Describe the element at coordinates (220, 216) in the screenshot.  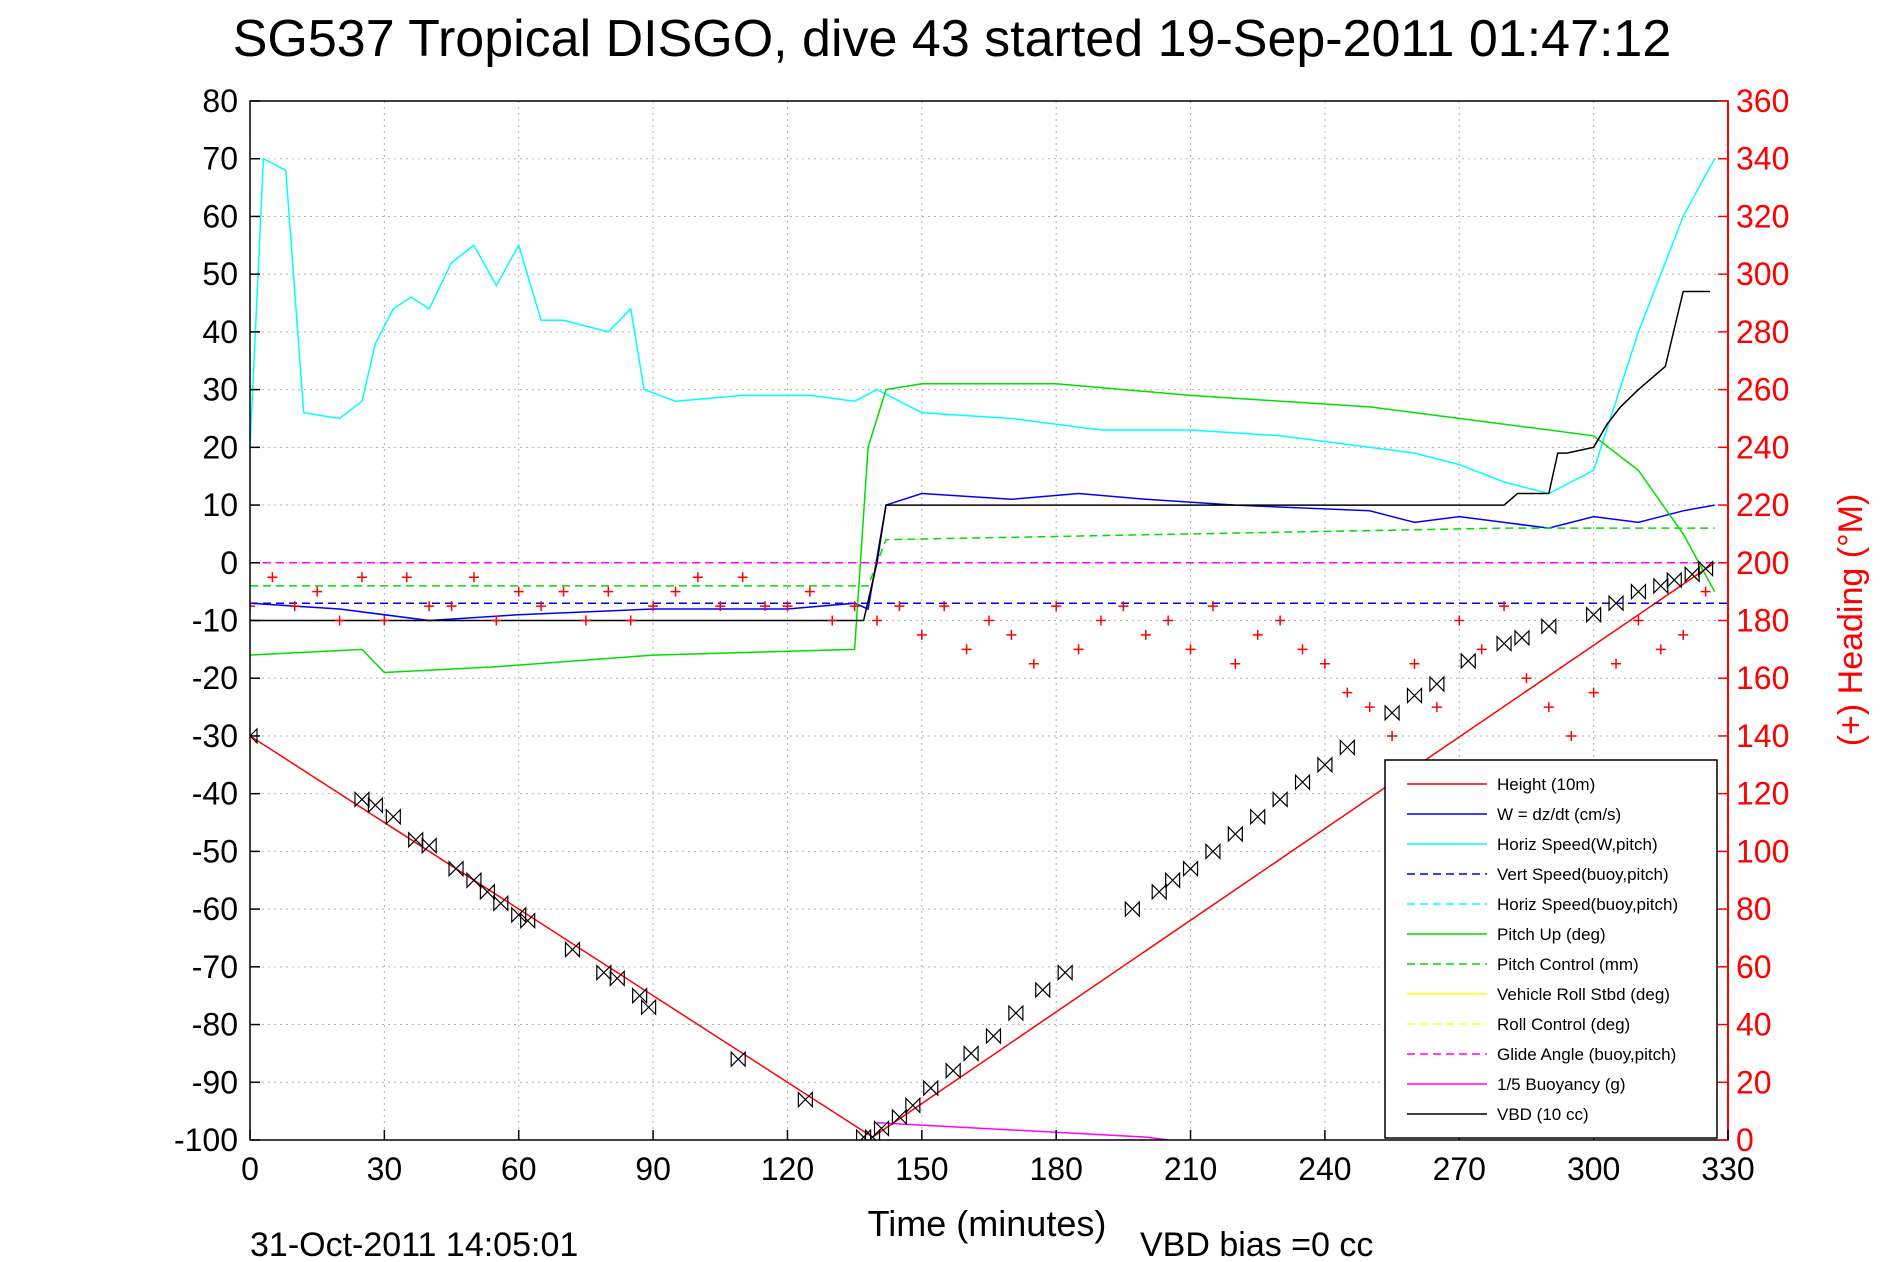
I see `y-tick-label: 60` at that location.